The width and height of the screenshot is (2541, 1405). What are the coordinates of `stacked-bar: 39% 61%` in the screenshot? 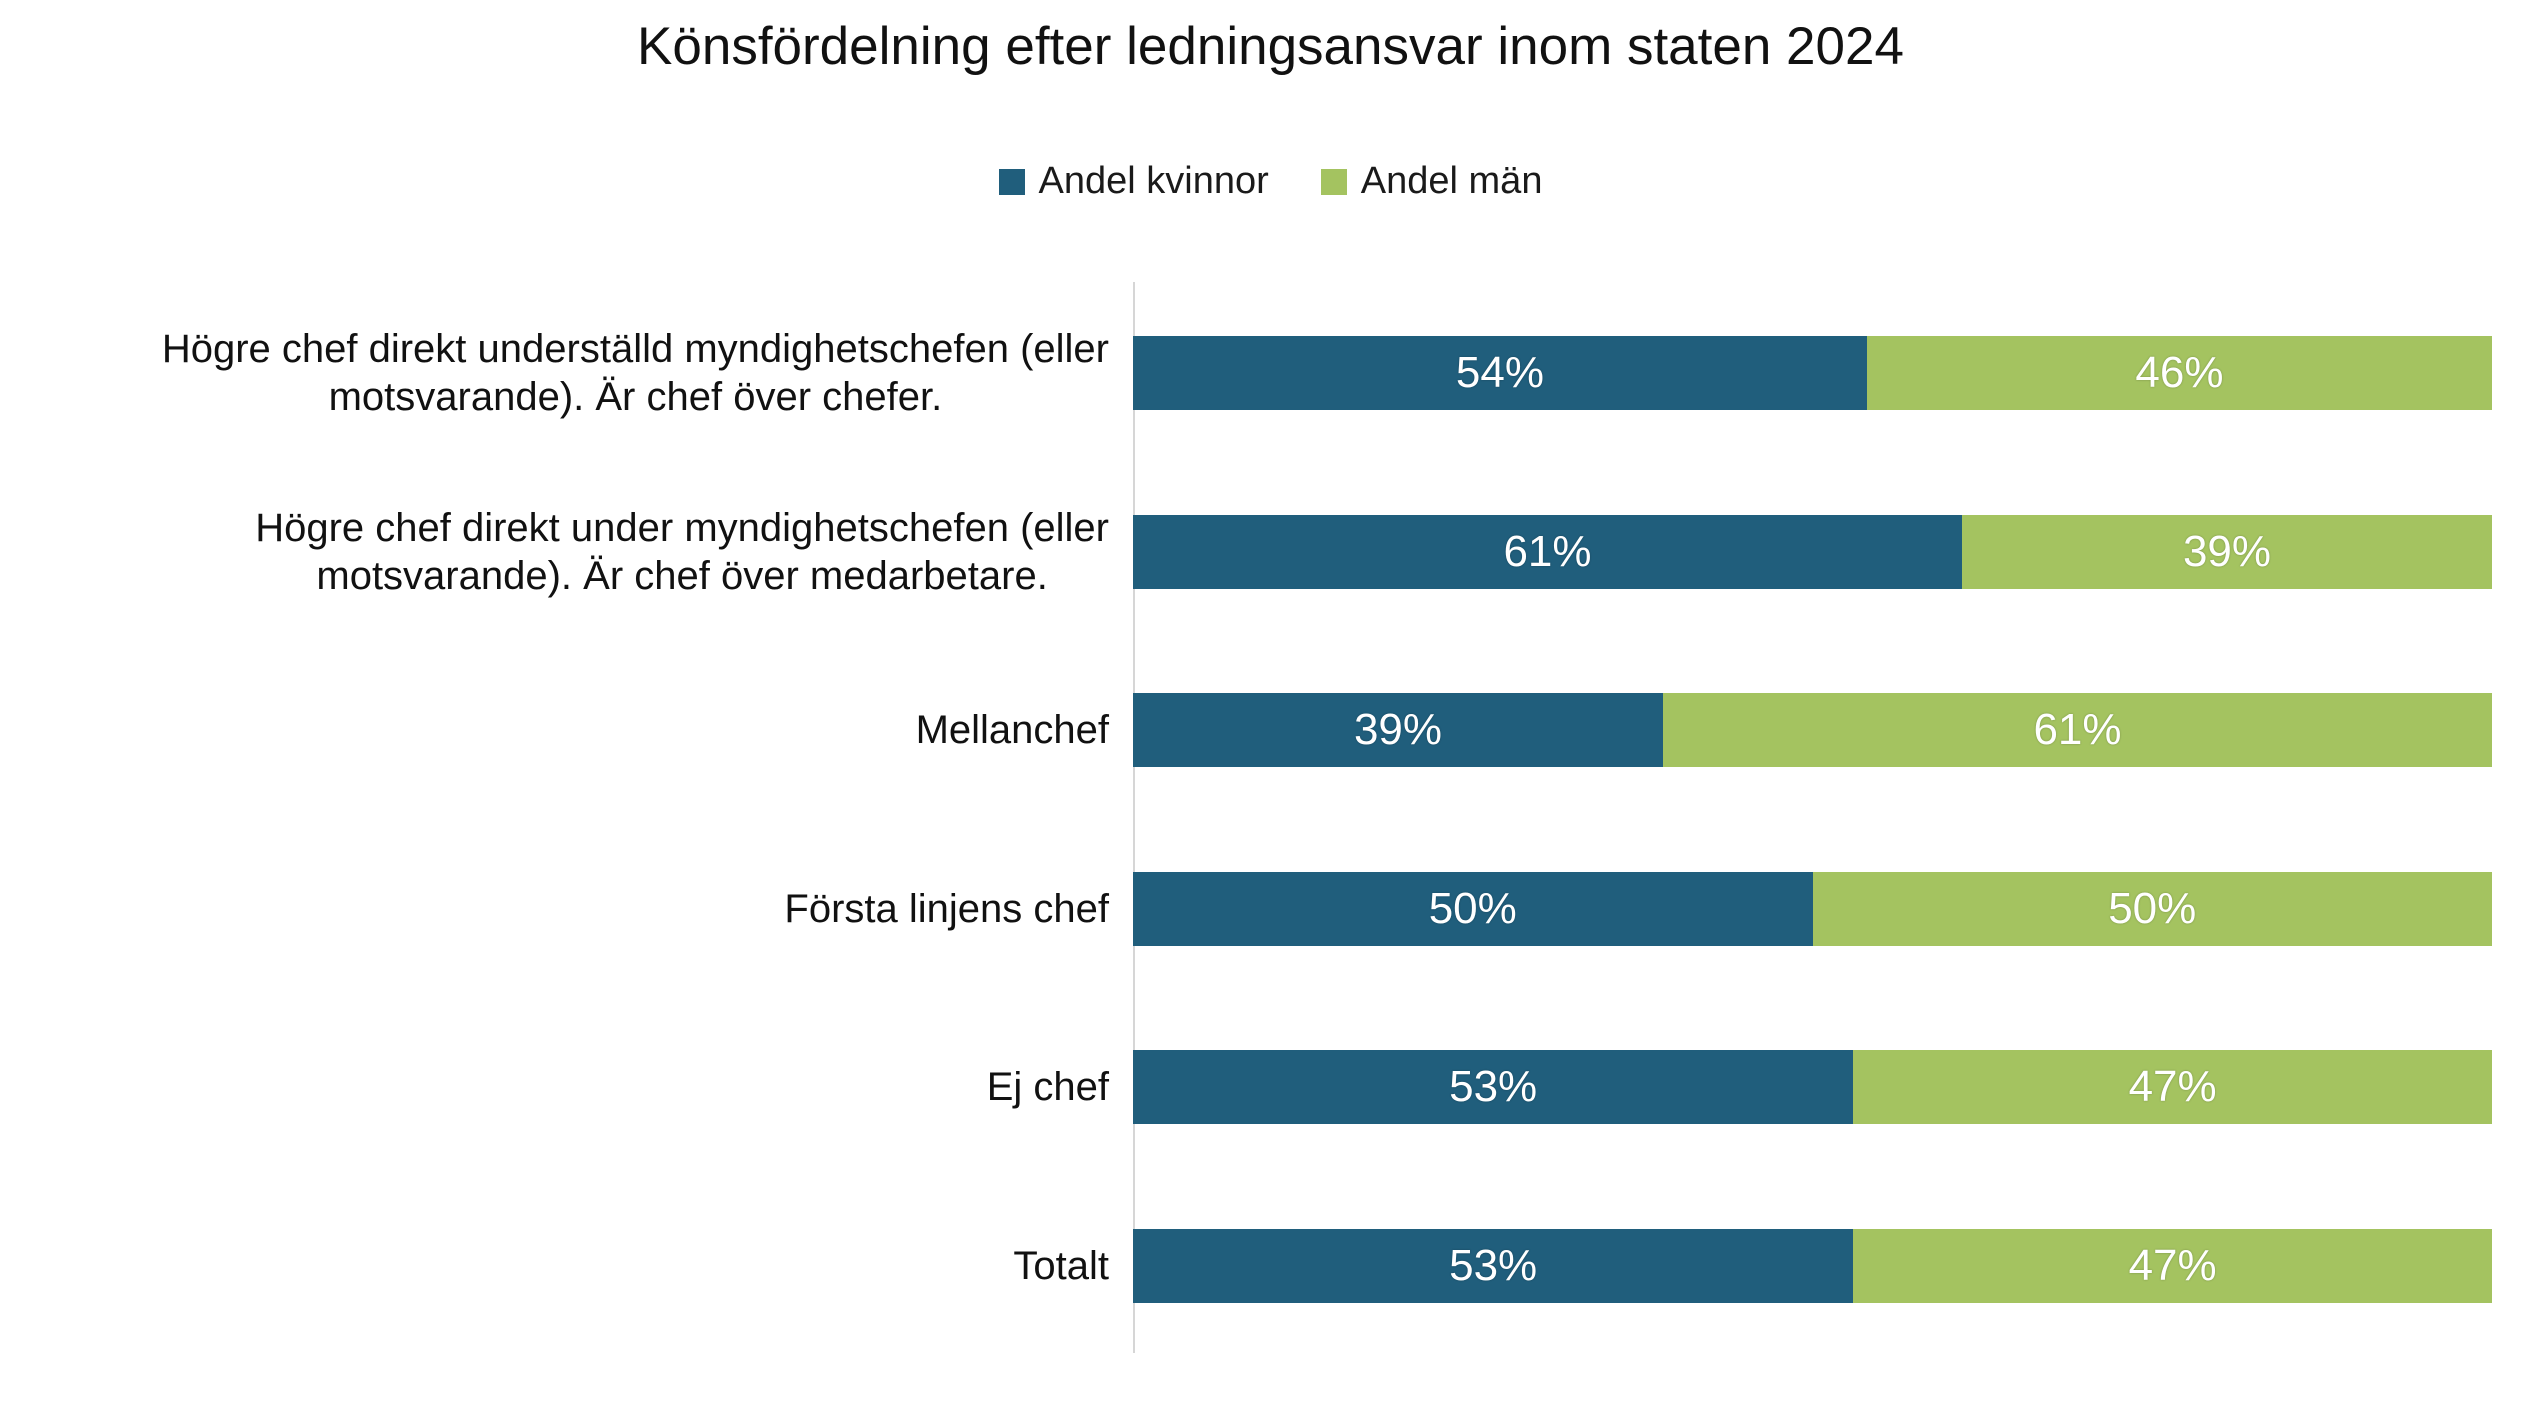 It's located at (1812, 730).